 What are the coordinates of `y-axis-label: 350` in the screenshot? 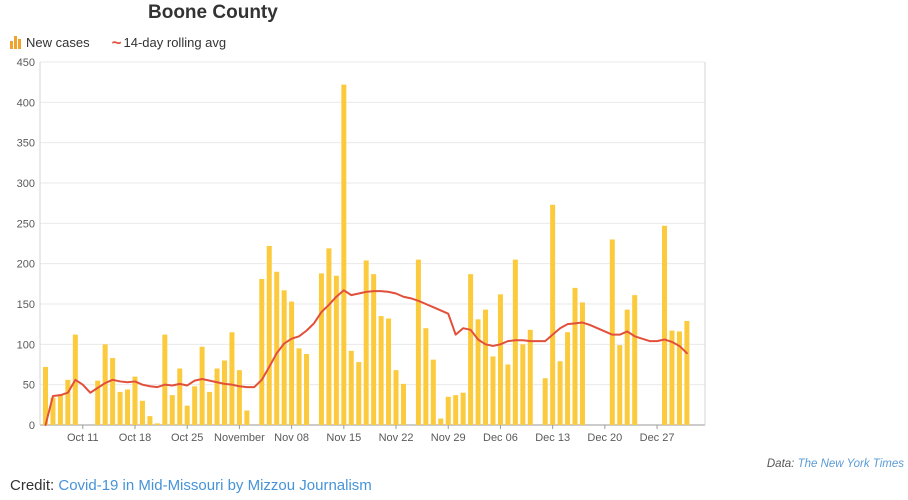 It's located at (26, 144).